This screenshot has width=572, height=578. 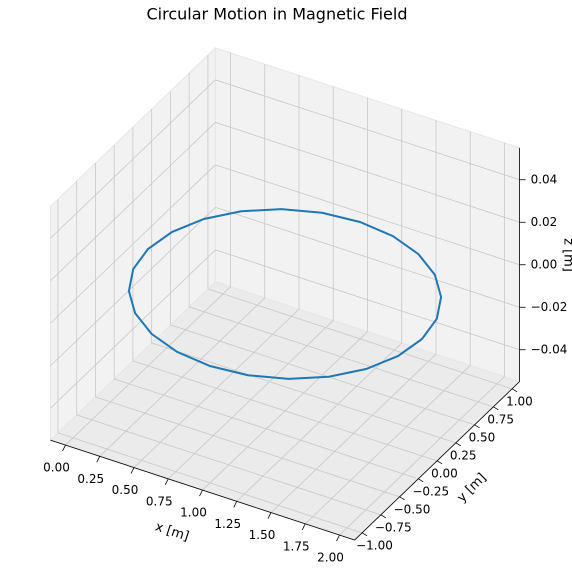 What do you see at coordinates (374, 545) in the screenshot?
I see `y-tick-label: −1.00` at bounding box center [374, 545].